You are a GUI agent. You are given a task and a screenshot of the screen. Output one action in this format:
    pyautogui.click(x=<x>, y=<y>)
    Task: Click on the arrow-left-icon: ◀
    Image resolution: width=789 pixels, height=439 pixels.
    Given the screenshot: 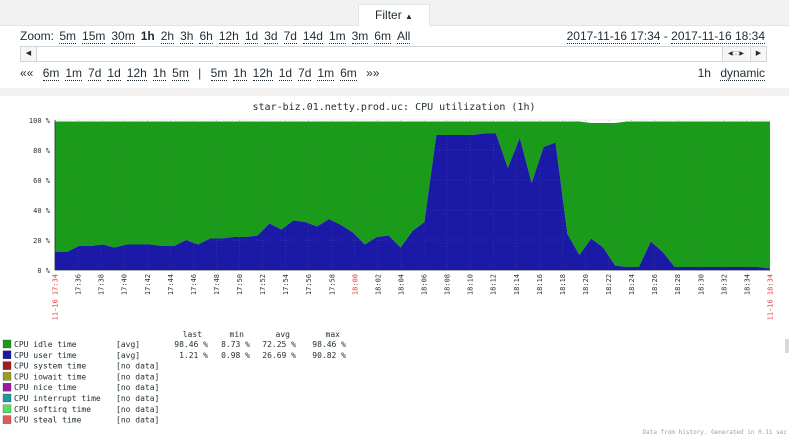 What is the action you would take?
    pyautogui.click(x=28, y=53)
    